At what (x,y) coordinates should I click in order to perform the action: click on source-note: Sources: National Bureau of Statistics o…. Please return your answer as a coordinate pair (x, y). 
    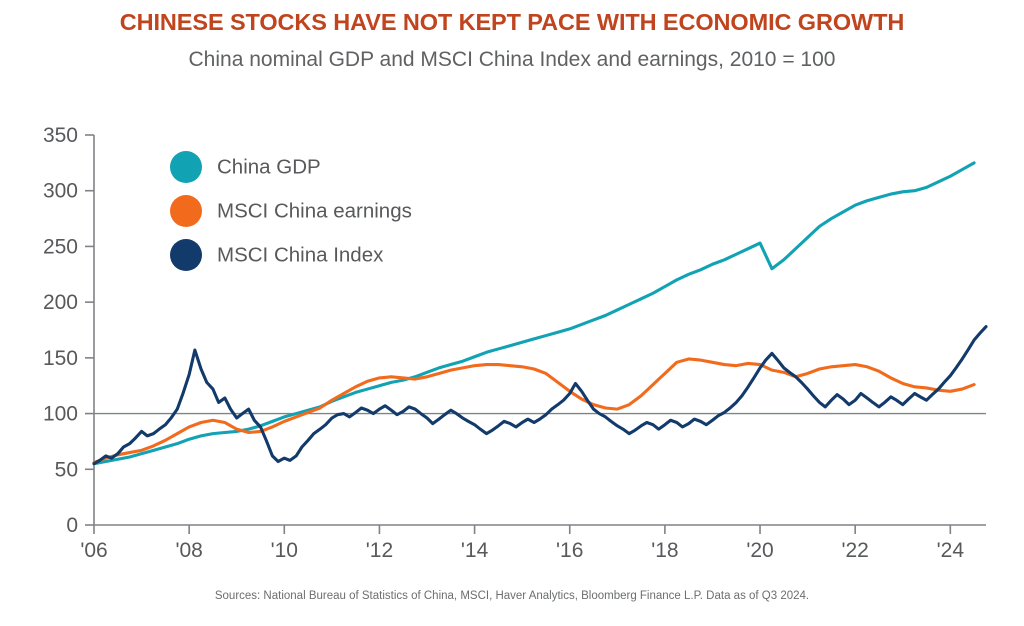
    Looking at the image, I should click on (512, 596).